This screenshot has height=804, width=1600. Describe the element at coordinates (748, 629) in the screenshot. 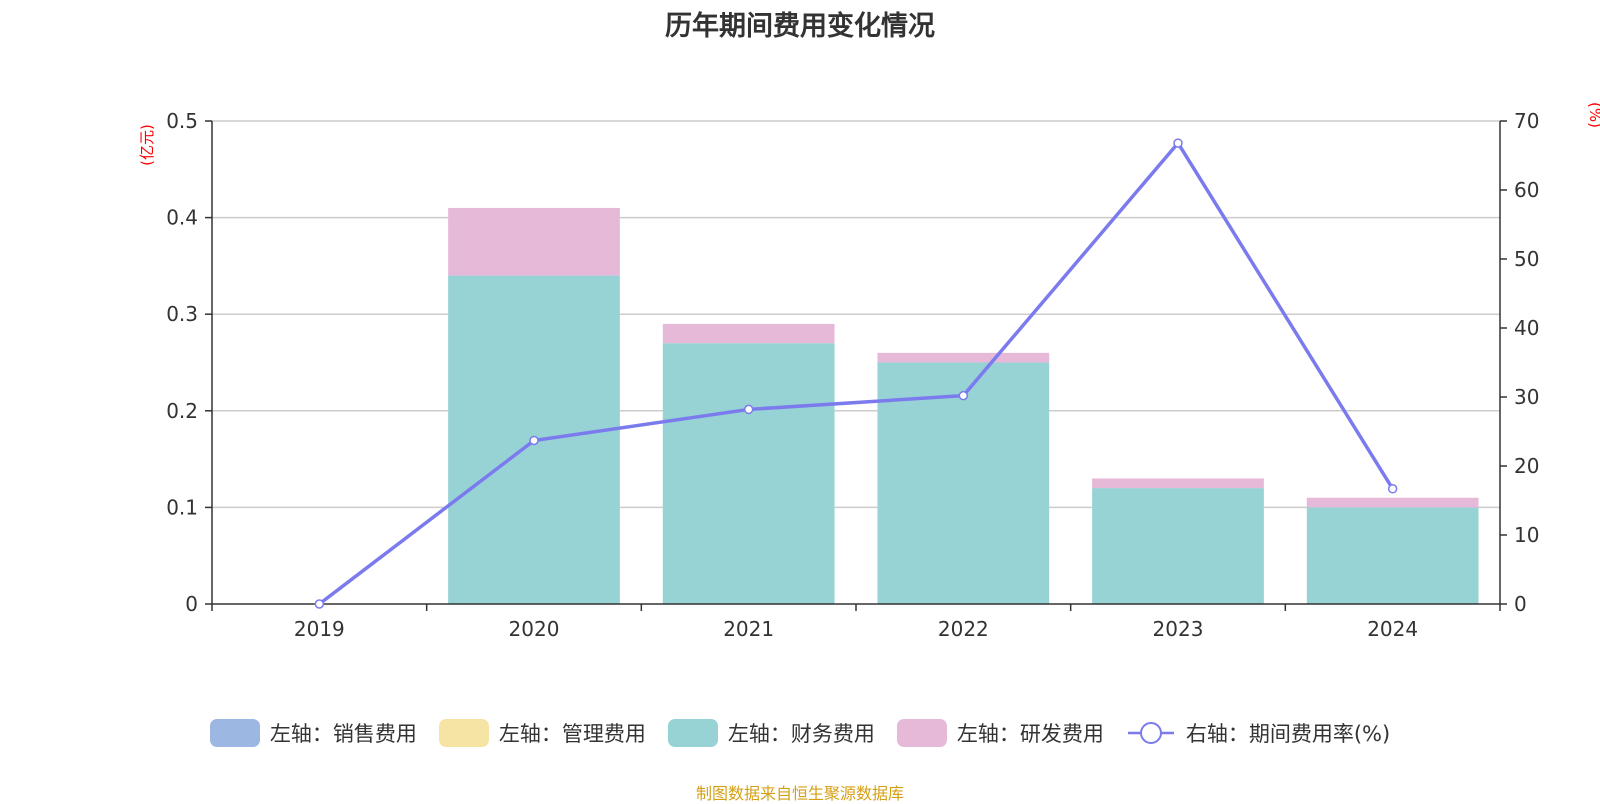

I see `x-tick-label: 2021` at that location.